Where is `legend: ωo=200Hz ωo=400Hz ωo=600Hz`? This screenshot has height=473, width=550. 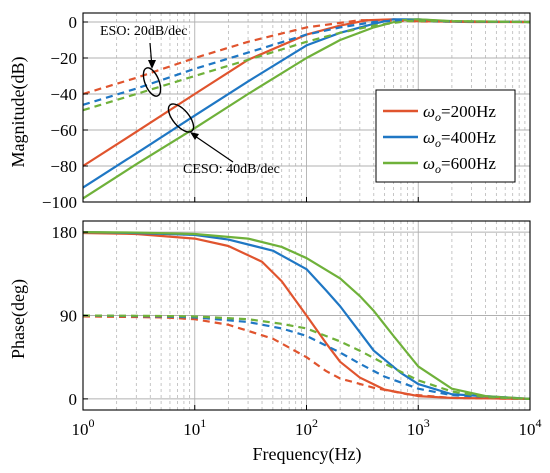
legend: ωo=200Hz ωo=400Hz ωo=600Hz is located at coordinates (445, 136).